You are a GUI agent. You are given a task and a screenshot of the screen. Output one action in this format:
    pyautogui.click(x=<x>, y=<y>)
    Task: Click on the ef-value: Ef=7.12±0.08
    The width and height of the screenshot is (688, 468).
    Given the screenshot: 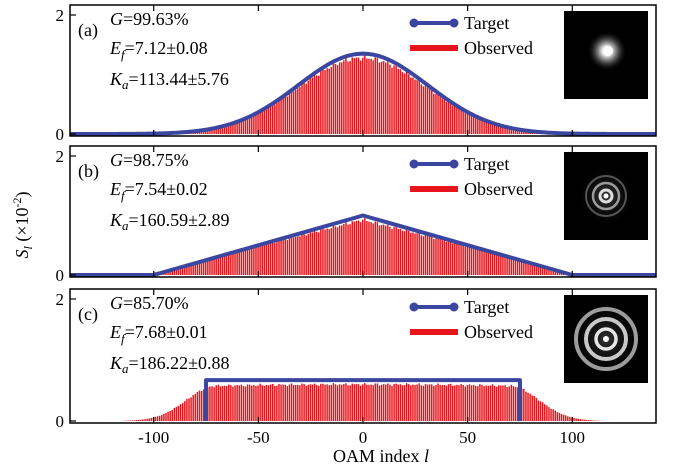 What is the action you would take?
    pyautogui.click(x=158, y=50)
    